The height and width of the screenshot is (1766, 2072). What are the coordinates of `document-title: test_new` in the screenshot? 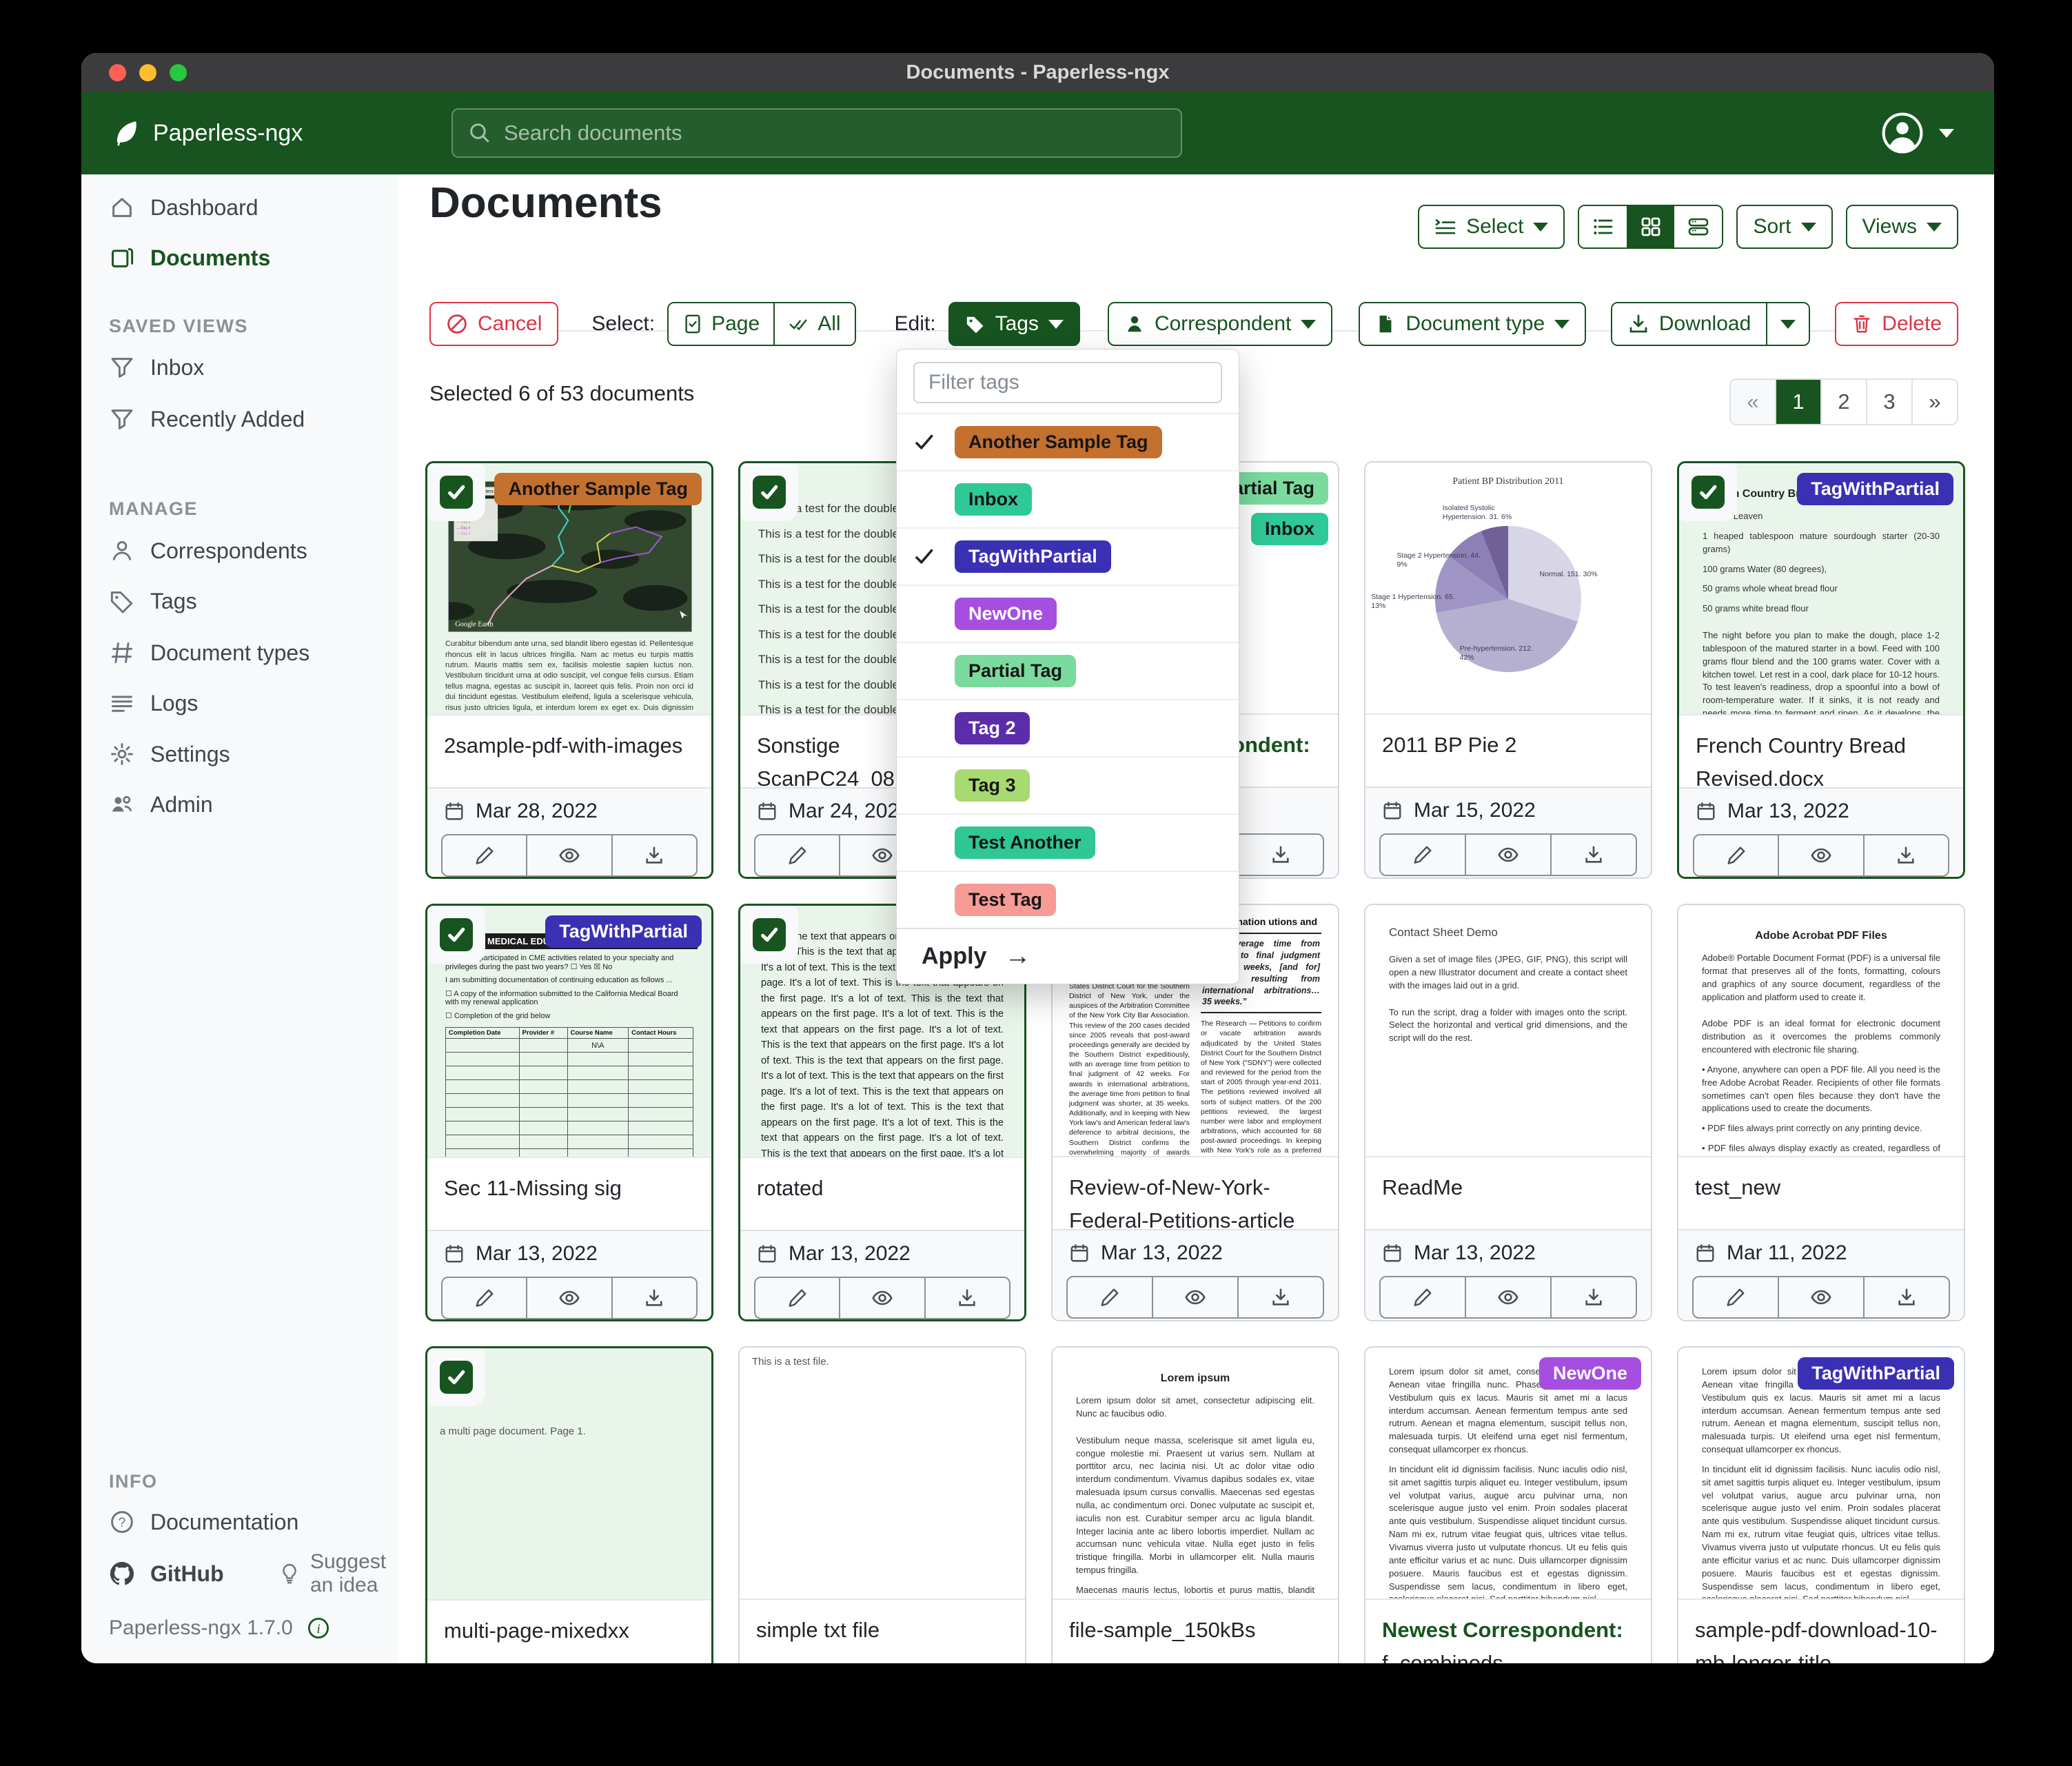 It's located at (1821, 1192).